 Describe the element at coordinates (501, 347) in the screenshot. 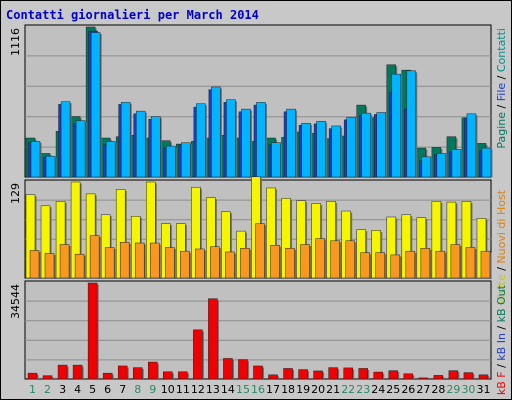

I see `legend-bottom-part-2: kB In` at that location.